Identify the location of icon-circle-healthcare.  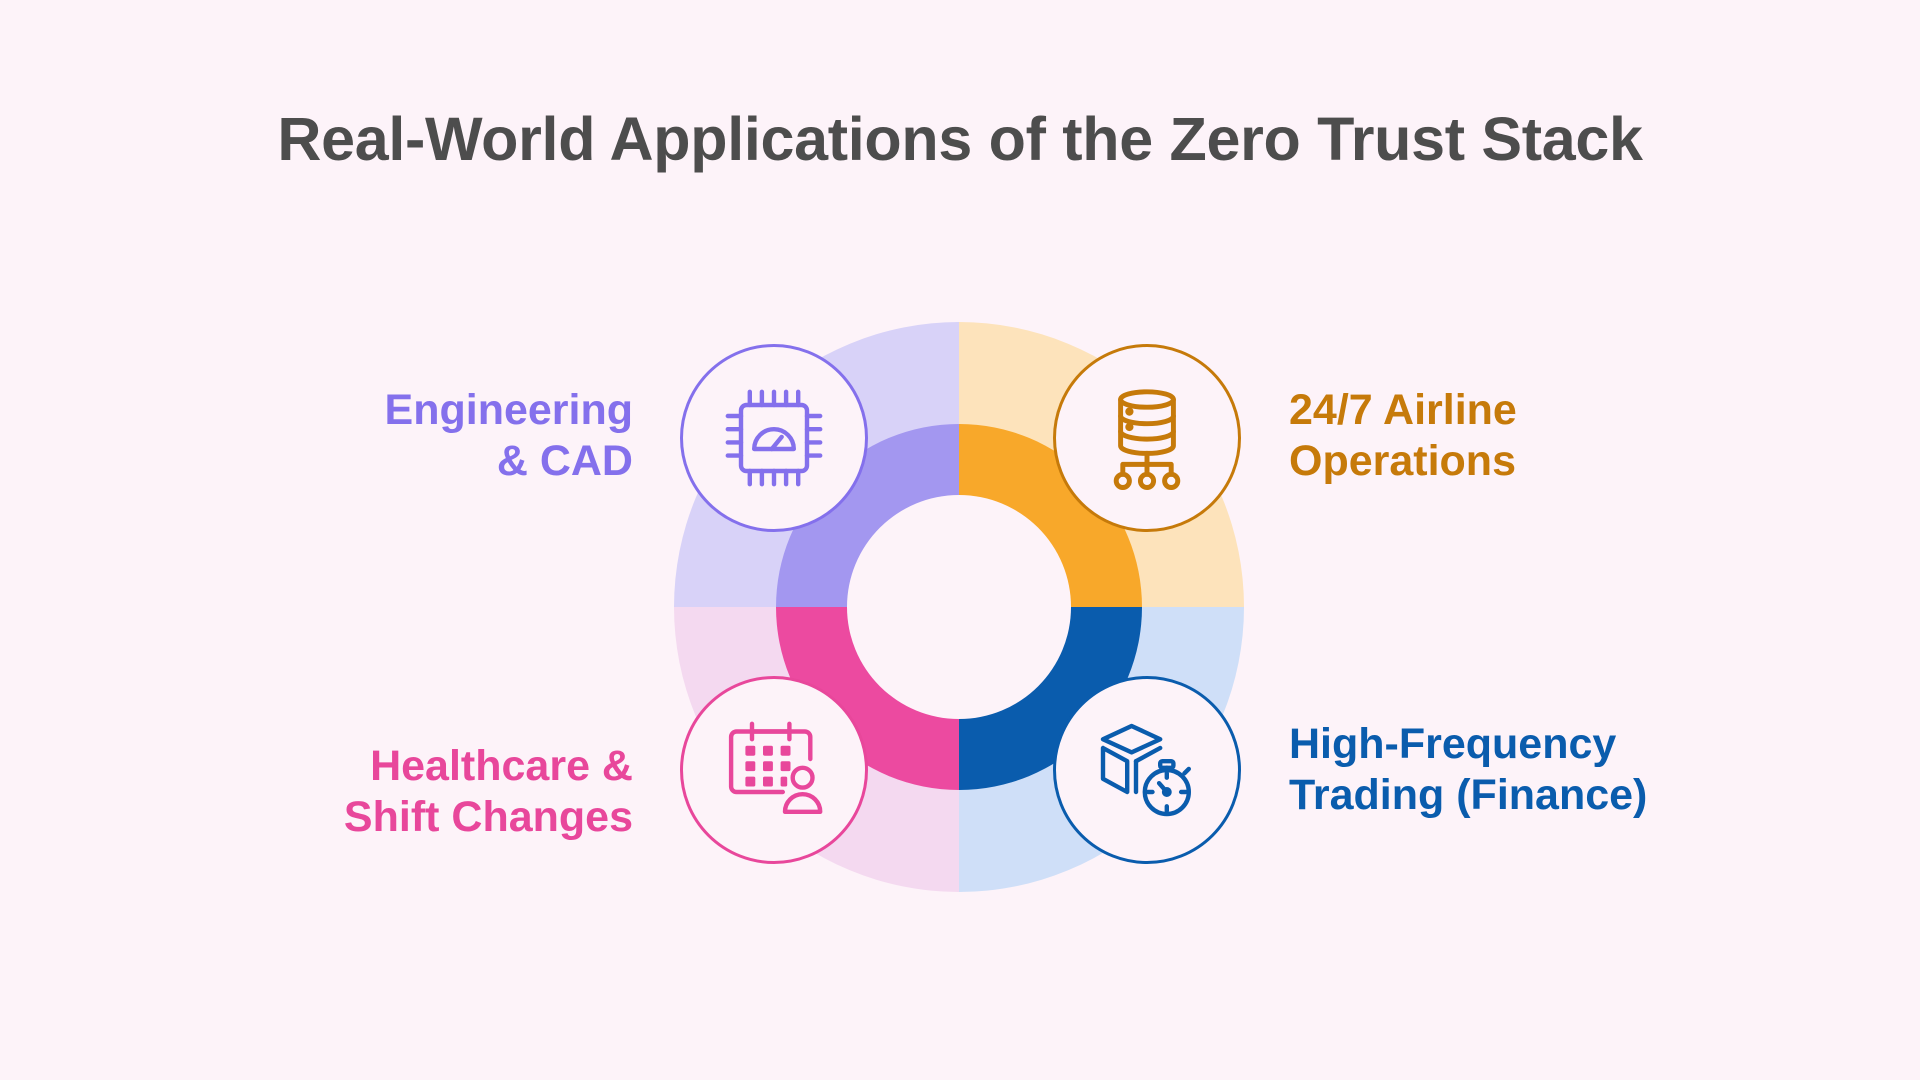
(774, 770).